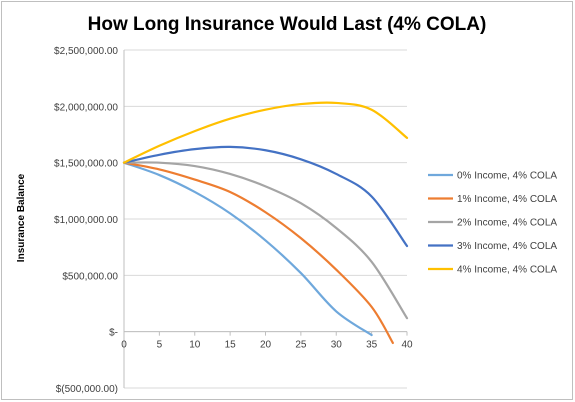 The width and height of the screenshot is (575, 402). Describe the element at coordinates (113, 333) in the screenshot. I see `y-tick-label: $-` at that location.